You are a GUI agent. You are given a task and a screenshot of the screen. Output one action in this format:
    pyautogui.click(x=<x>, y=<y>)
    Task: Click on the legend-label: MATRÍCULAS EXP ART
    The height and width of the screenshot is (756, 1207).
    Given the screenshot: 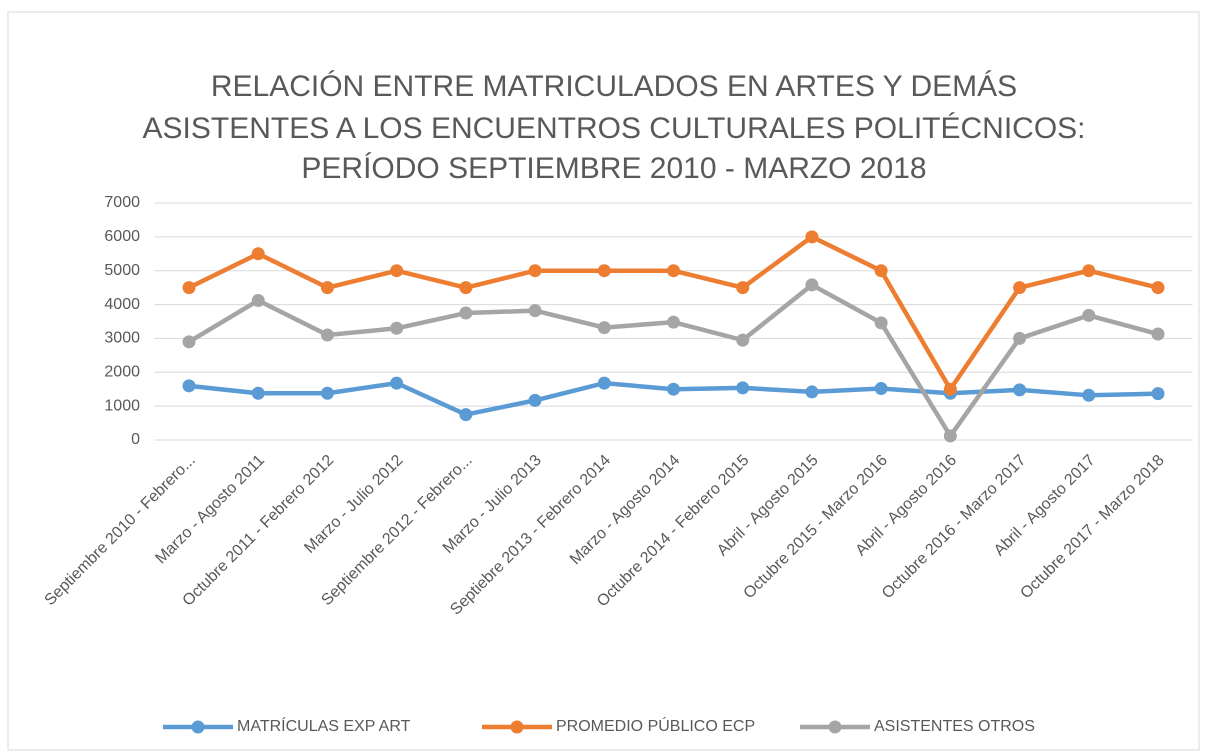 What is the action you would take?
    pyautogui.click(x=324, y=725)
    